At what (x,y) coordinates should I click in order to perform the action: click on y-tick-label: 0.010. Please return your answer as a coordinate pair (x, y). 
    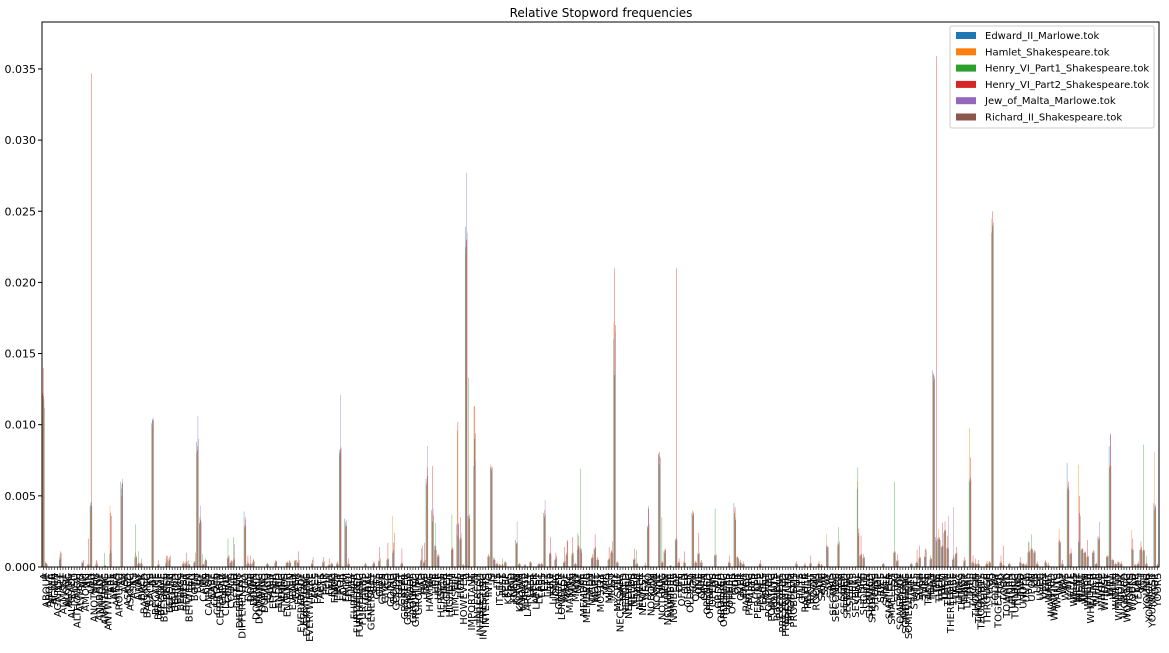
    Looking at the image, I should click on (21, 425).